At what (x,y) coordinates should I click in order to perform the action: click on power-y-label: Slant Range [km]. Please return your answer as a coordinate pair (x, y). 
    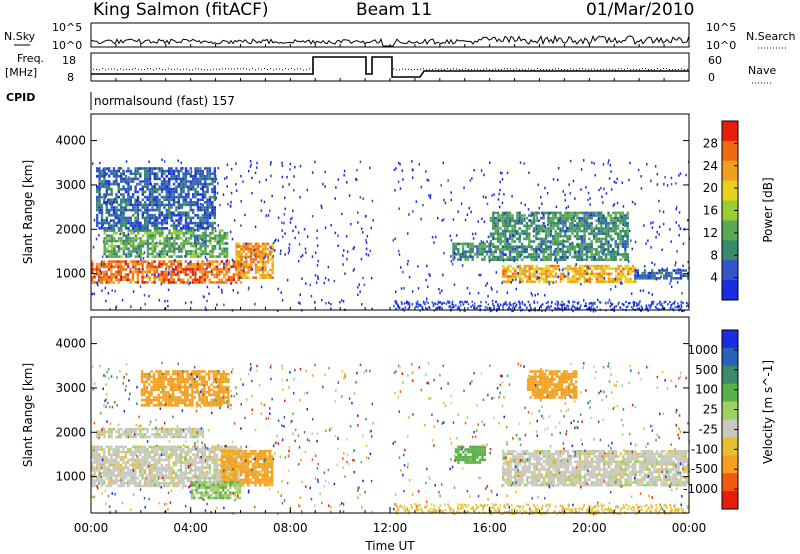
    Looking at the image, I should click on (28, 212).